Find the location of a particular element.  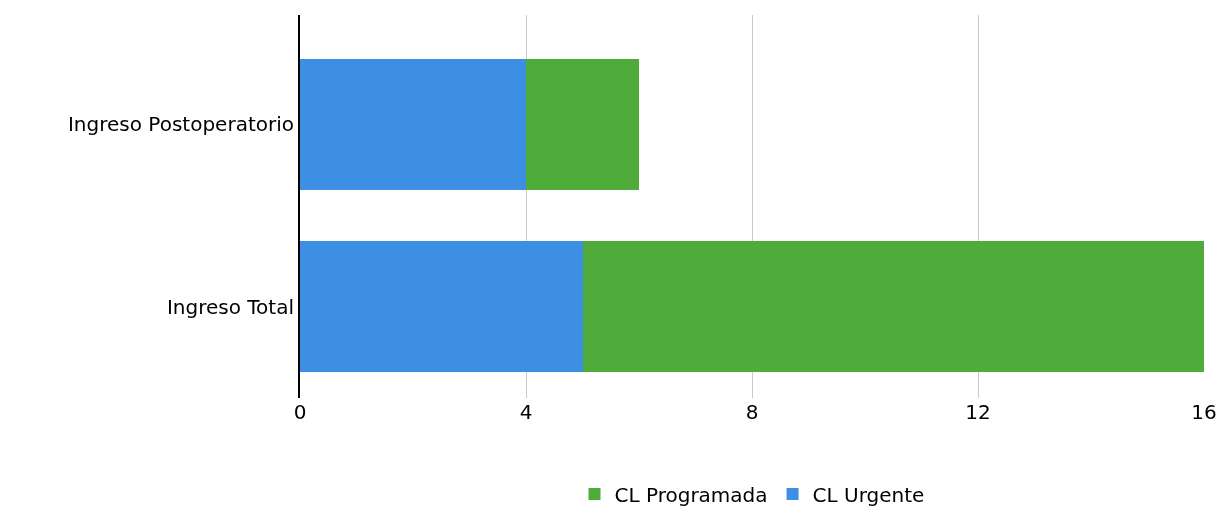

x-tick-label: 12 is located at coordinates (978, 412).